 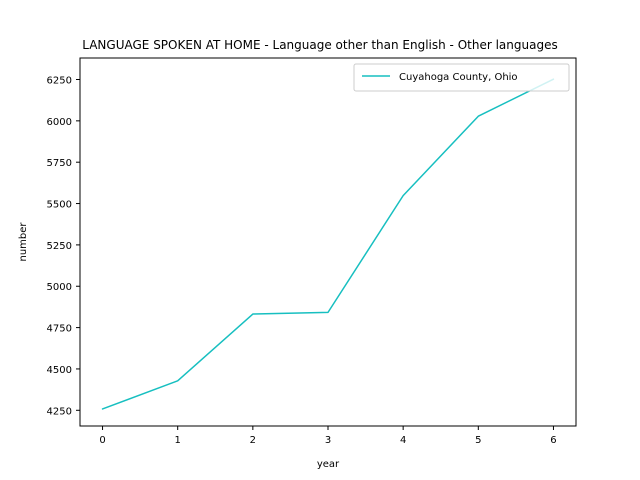 What do you see at coordinates (59, 411) in the screenshot?
I see `y-tick-label: 4250` at bounding box center [59, 411].